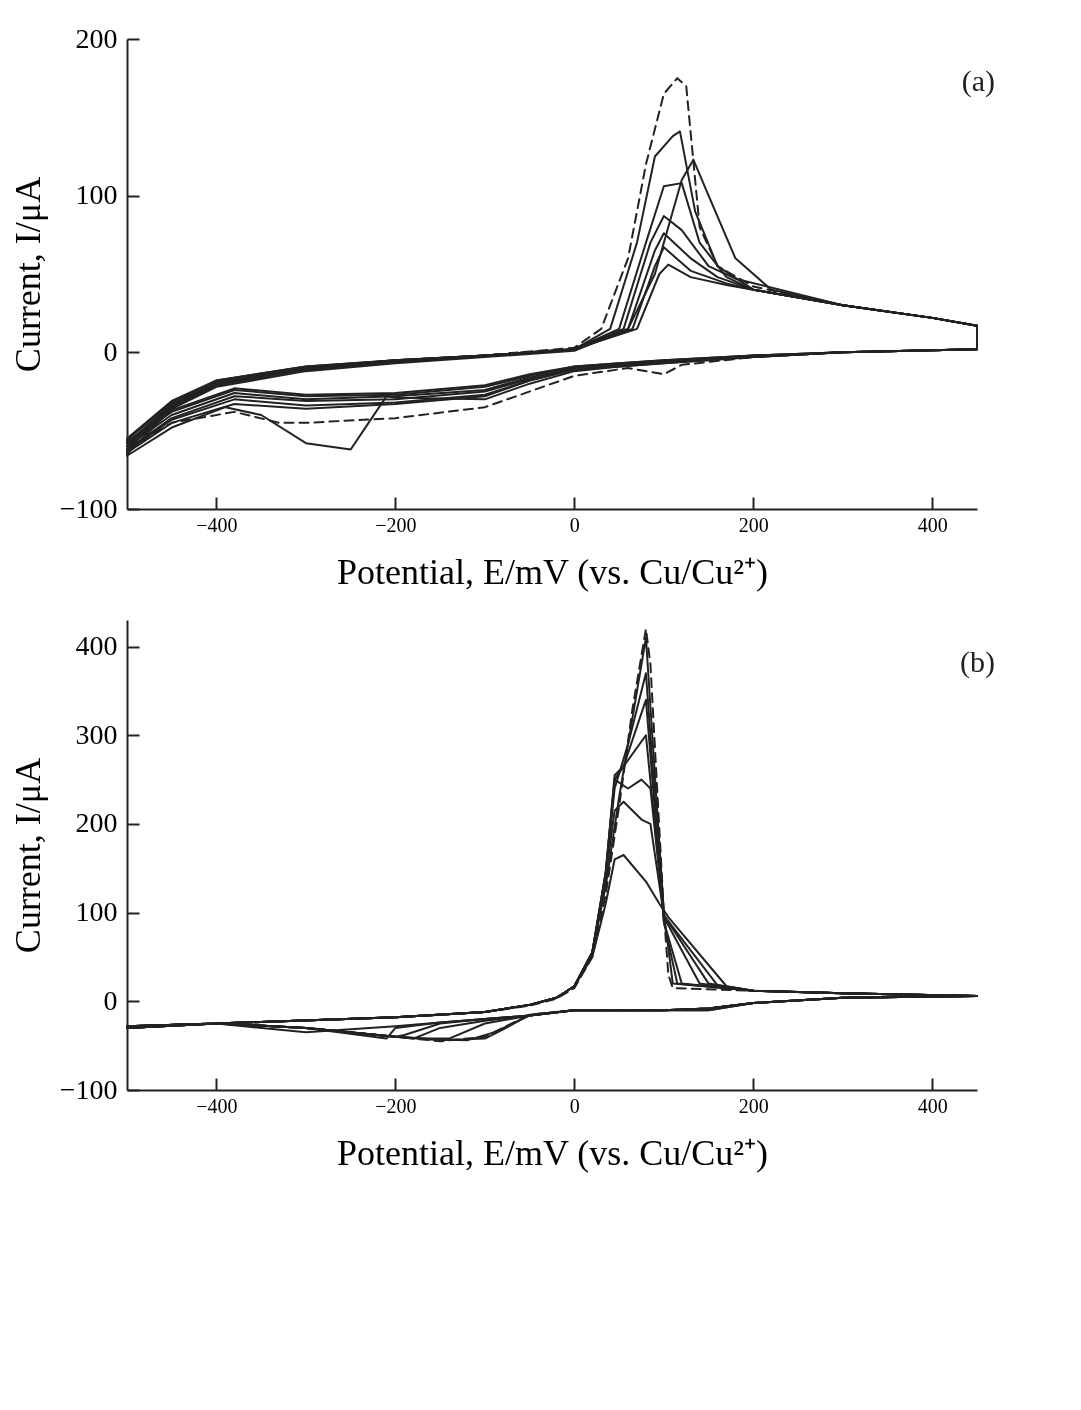 Image resolution: width=1081 pixels, height=1410 pixels. I want to click on annotation: (b), so click(977, 662).